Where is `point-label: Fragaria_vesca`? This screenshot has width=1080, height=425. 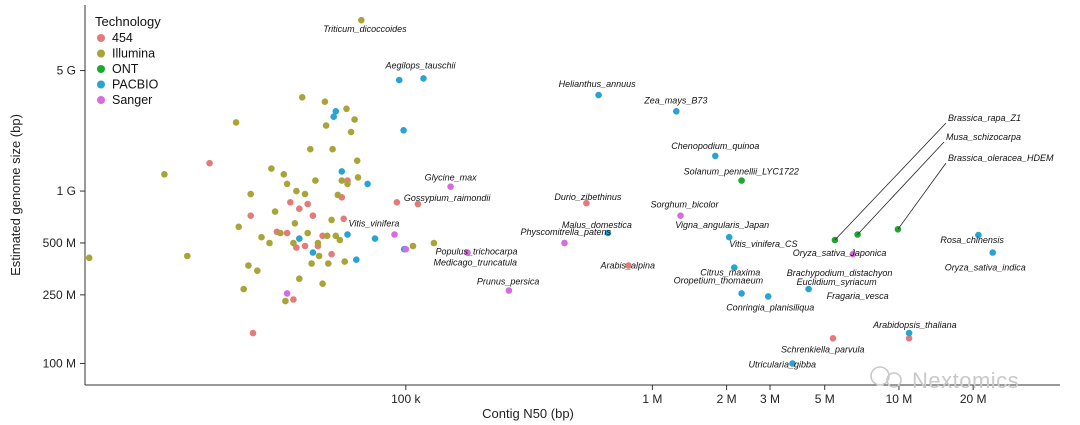
point-label: Fragaria_vesca is located at coordinates (858, 296).